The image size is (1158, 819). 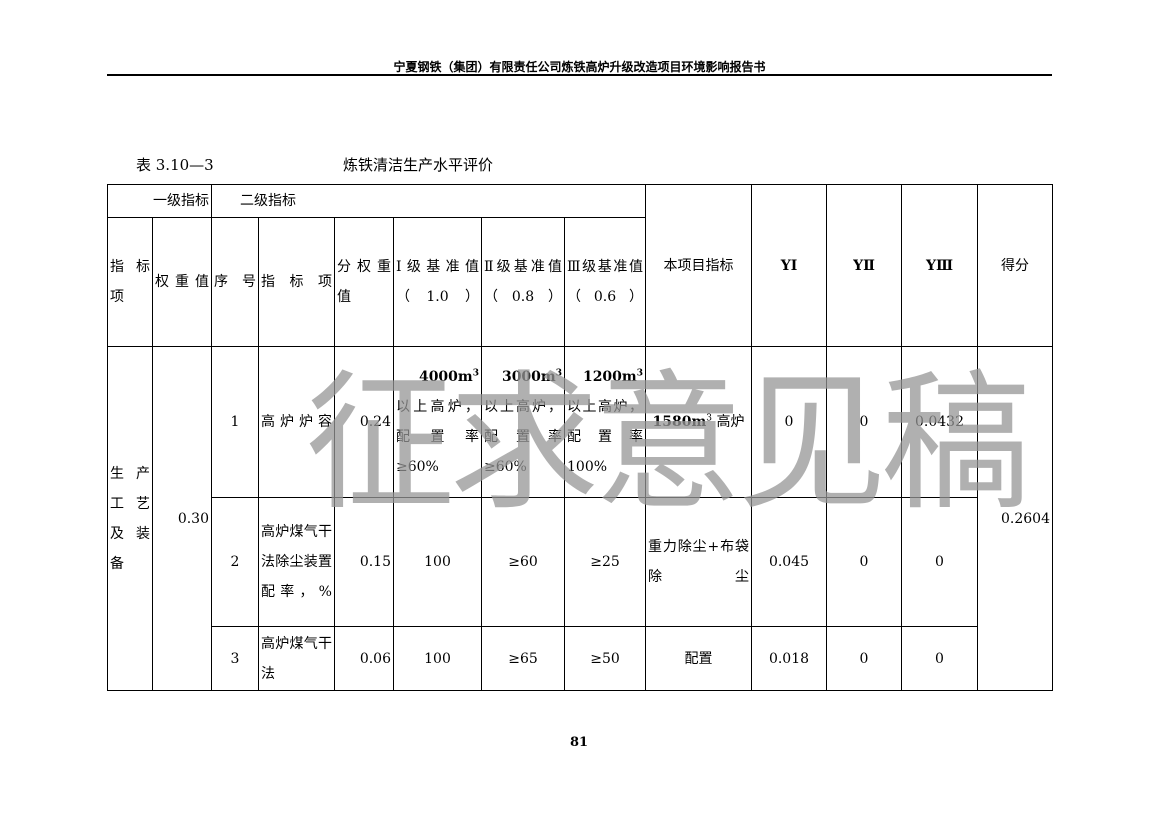 I want to click on std1-capacity: 4000m, so click(x=445, y=377).